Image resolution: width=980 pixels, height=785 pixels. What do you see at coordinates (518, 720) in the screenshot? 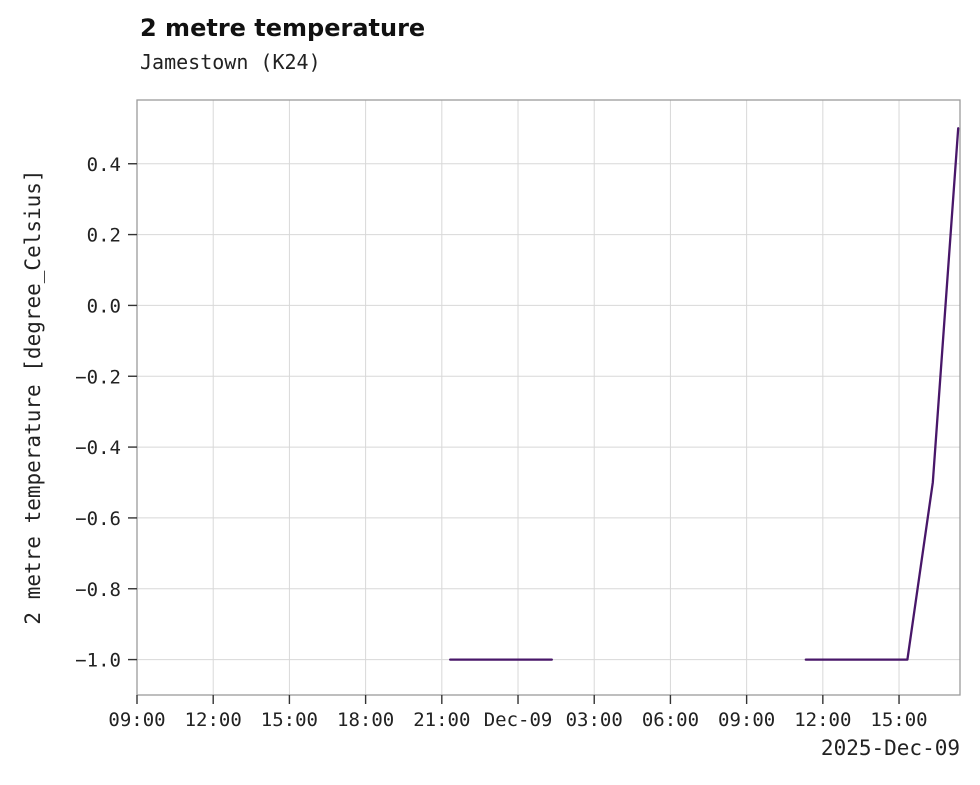
I see `x-tick-label: Dec-09` at bounding box center [518, 720].